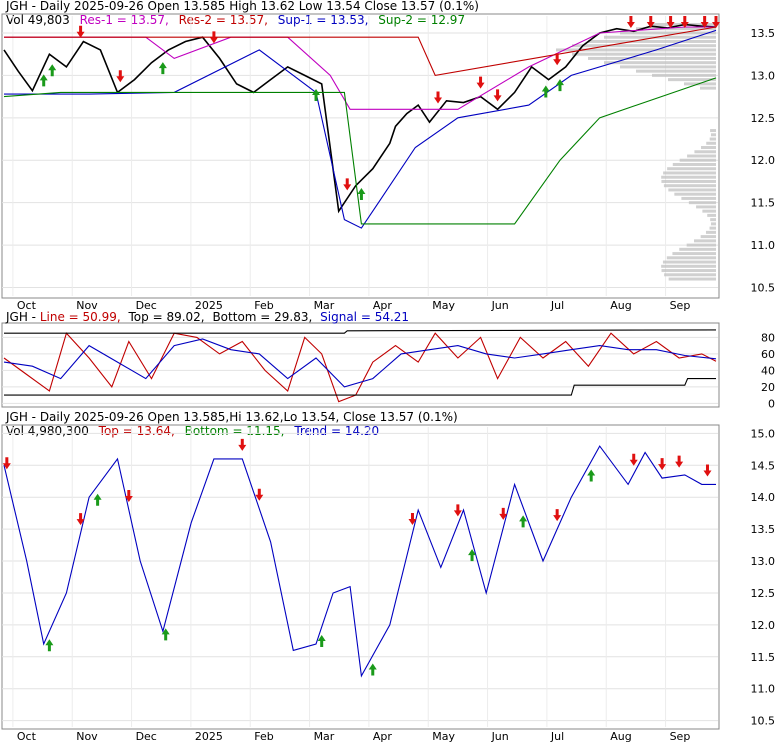  What do you see at coordinates (38, 20) in the screenshot?
I see `legend-volume: Vol 49,803` at bounding box center [38, 20].